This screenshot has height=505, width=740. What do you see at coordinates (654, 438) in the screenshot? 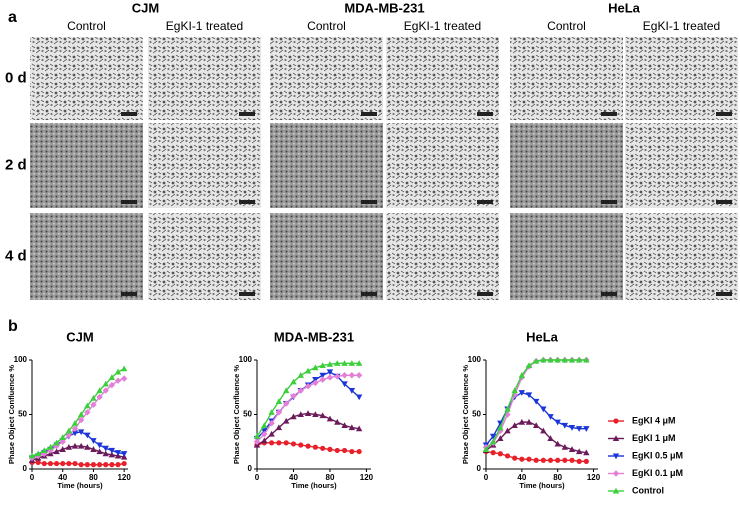
I see `legend-label: EgKI 1 μM` at bounding box center [654, 438].